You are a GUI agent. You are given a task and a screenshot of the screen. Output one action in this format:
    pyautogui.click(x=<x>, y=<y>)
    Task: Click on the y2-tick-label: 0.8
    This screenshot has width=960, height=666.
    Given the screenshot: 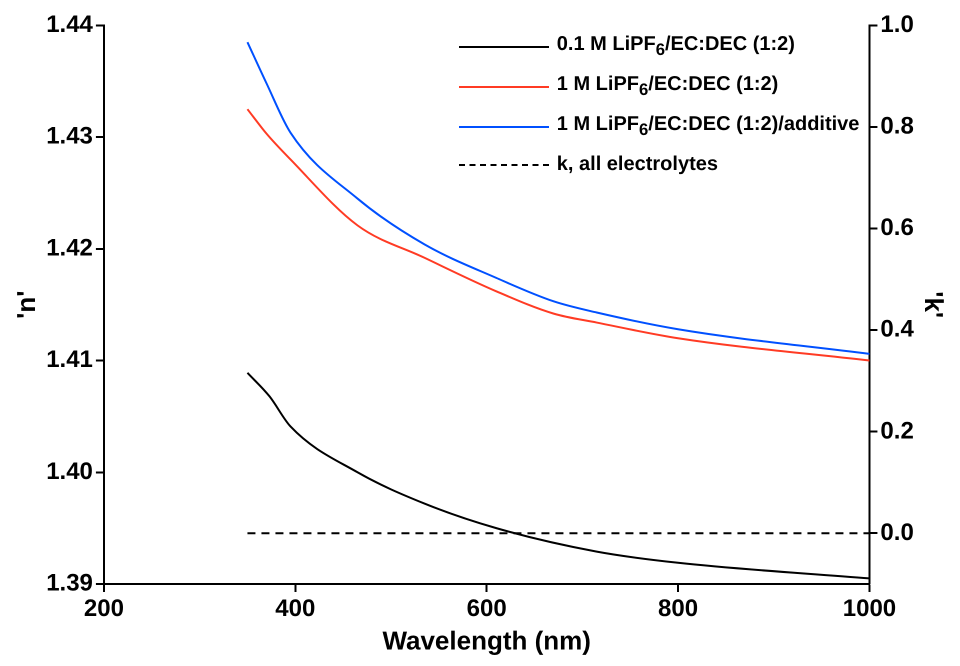 What is the action you would take?
    pyautogui.click(x=897, y=126)
    